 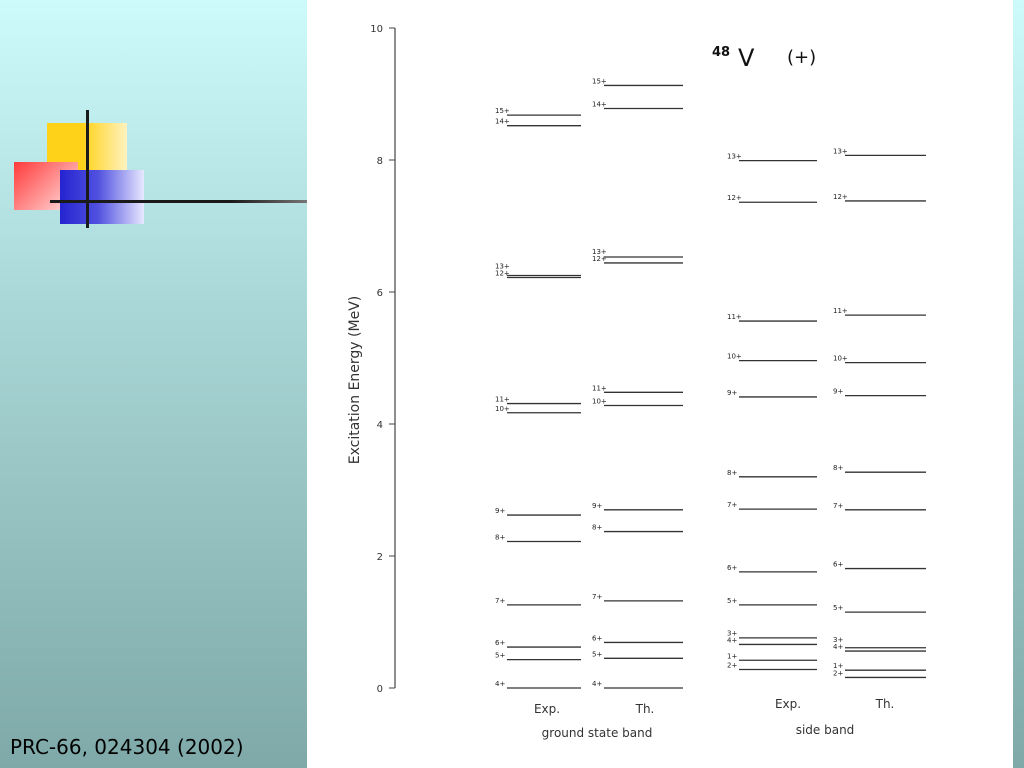 What do you see at coordinates (380, 425) in the screenshot?
I see `y-tick-label: 4` at bounding box center [380, 425].